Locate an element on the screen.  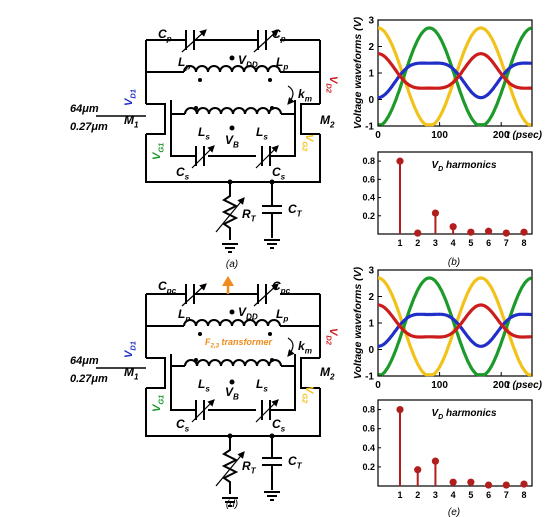
length-label: 0.27μm is located at coordinates (89, 379).